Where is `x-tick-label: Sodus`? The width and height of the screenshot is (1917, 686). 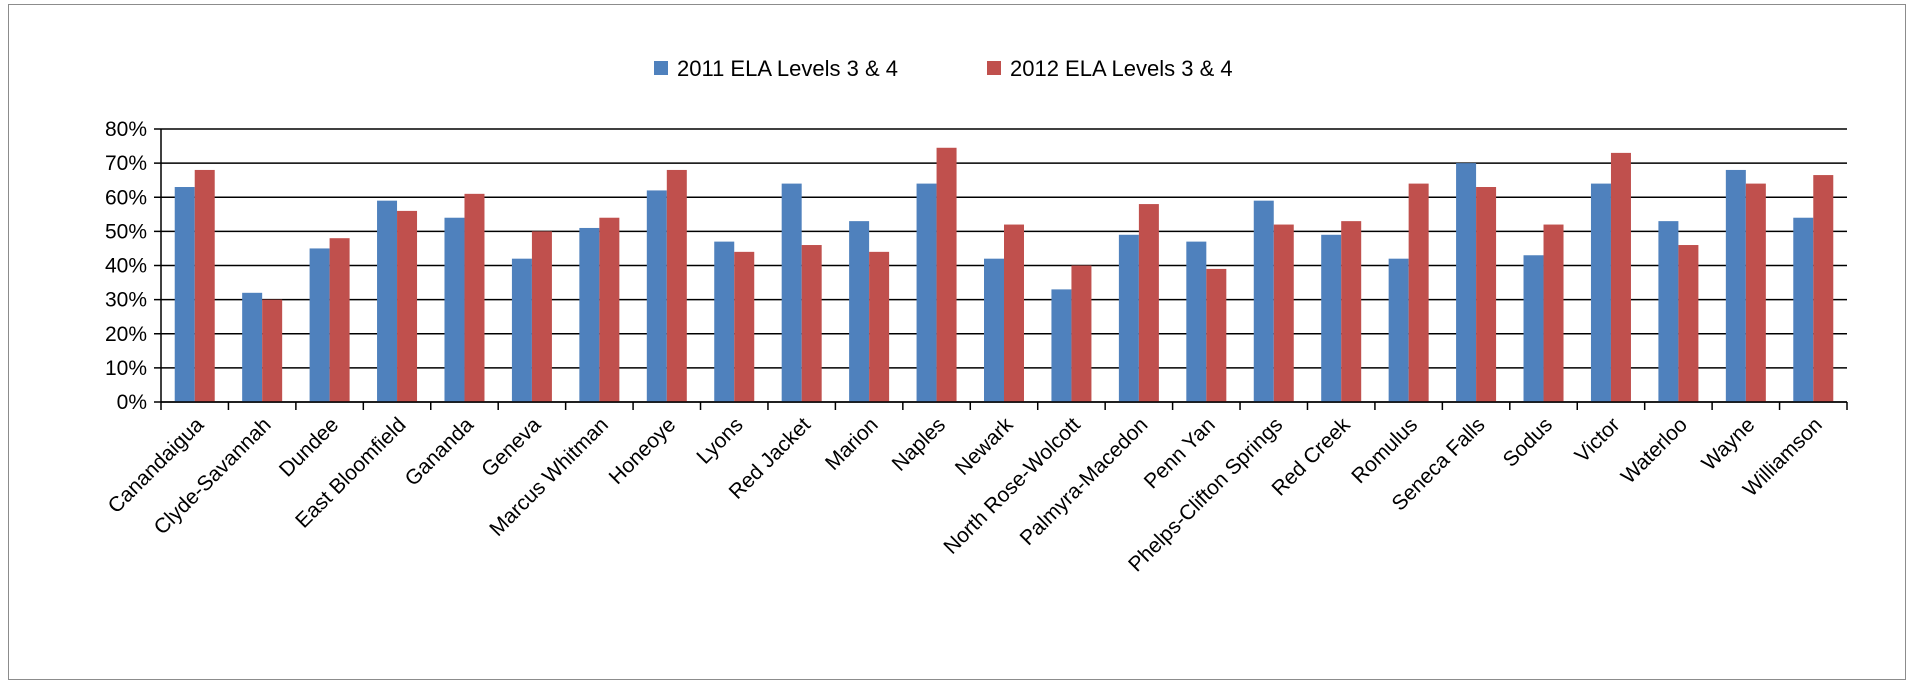 x-tick-label: Sodus is located at coordinates (1528, 442).